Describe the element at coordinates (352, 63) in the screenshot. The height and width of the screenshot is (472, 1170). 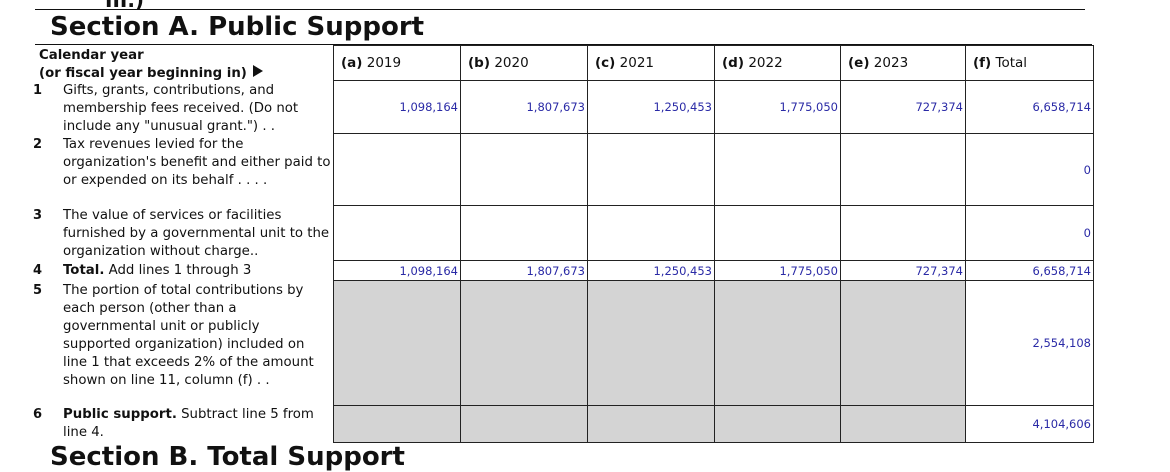
I see `column-letter: (a)` at that location.